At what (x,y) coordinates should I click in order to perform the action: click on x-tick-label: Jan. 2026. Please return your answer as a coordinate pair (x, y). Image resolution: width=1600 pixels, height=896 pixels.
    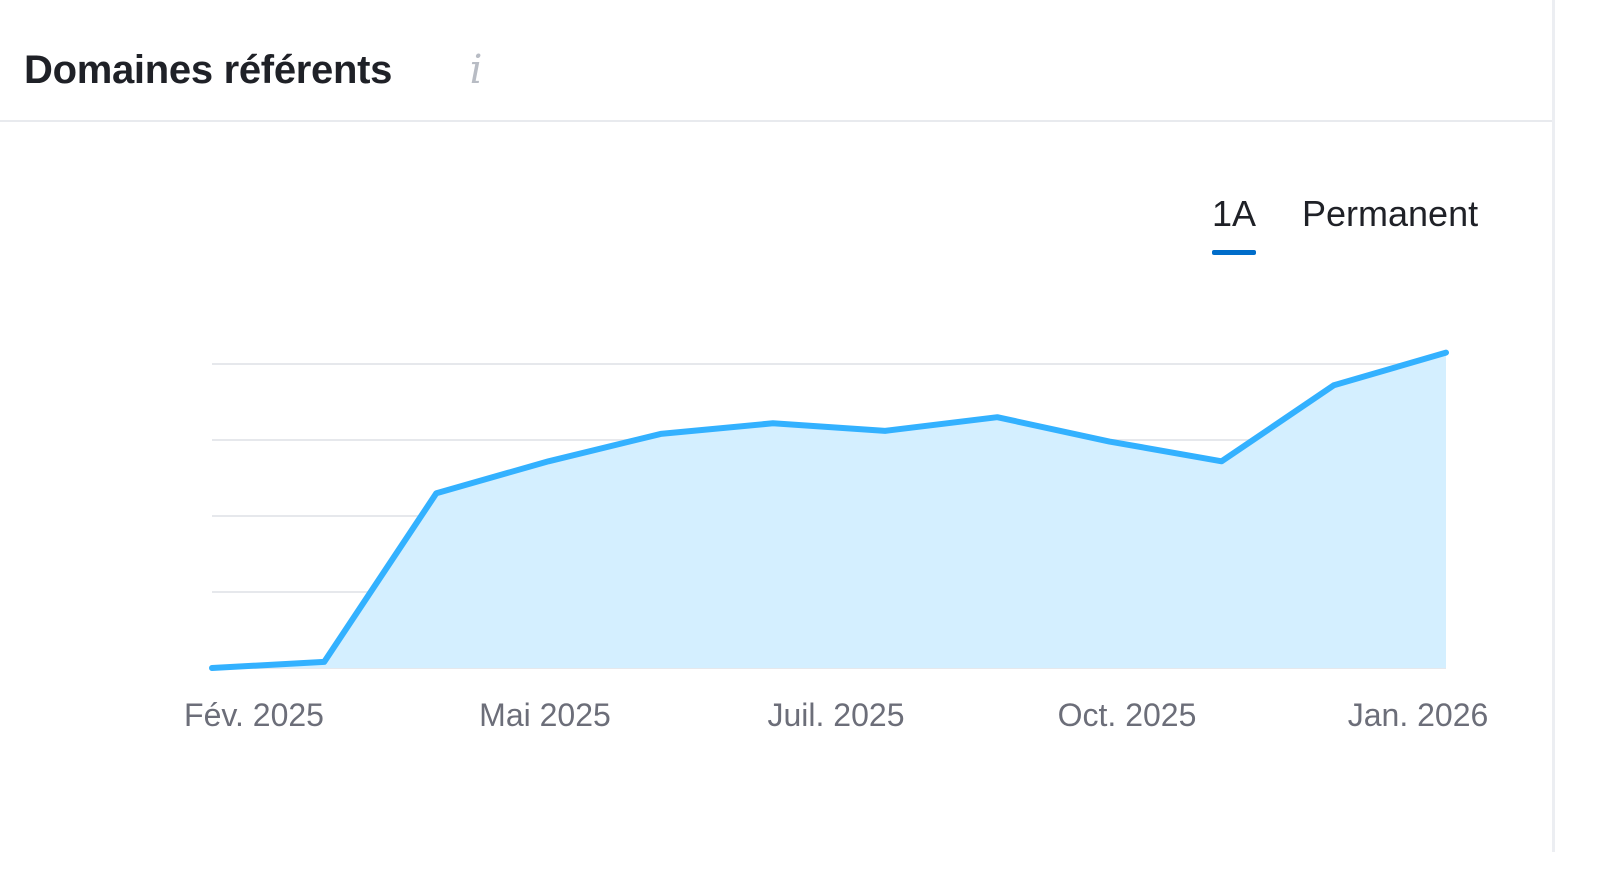
    Looking at the image, I should click on (1418, 715).